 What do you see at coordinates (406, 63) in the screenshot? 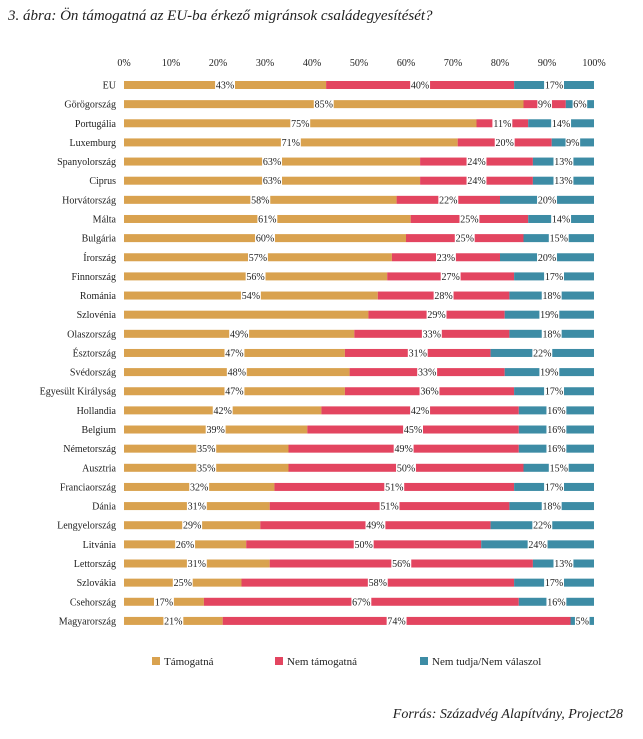
I see `x-tick-label: 60%` at bounding box center [406, 63].